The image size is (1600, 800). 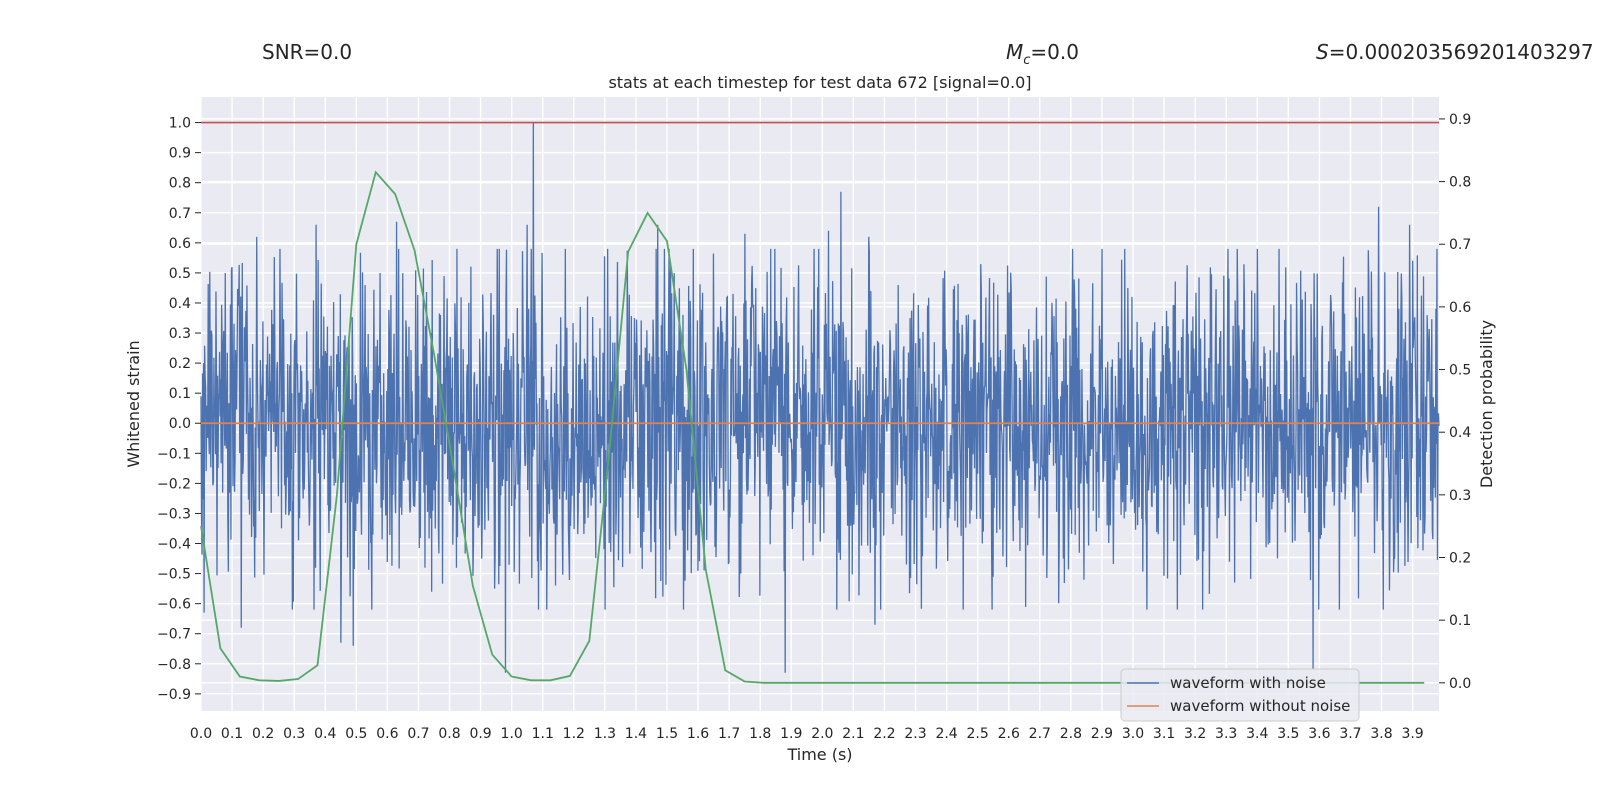 What do you see at coordinates (174, 695) in the screenshot?
I see `y-tick-label: −0.9` at bounding box center [174, 695].